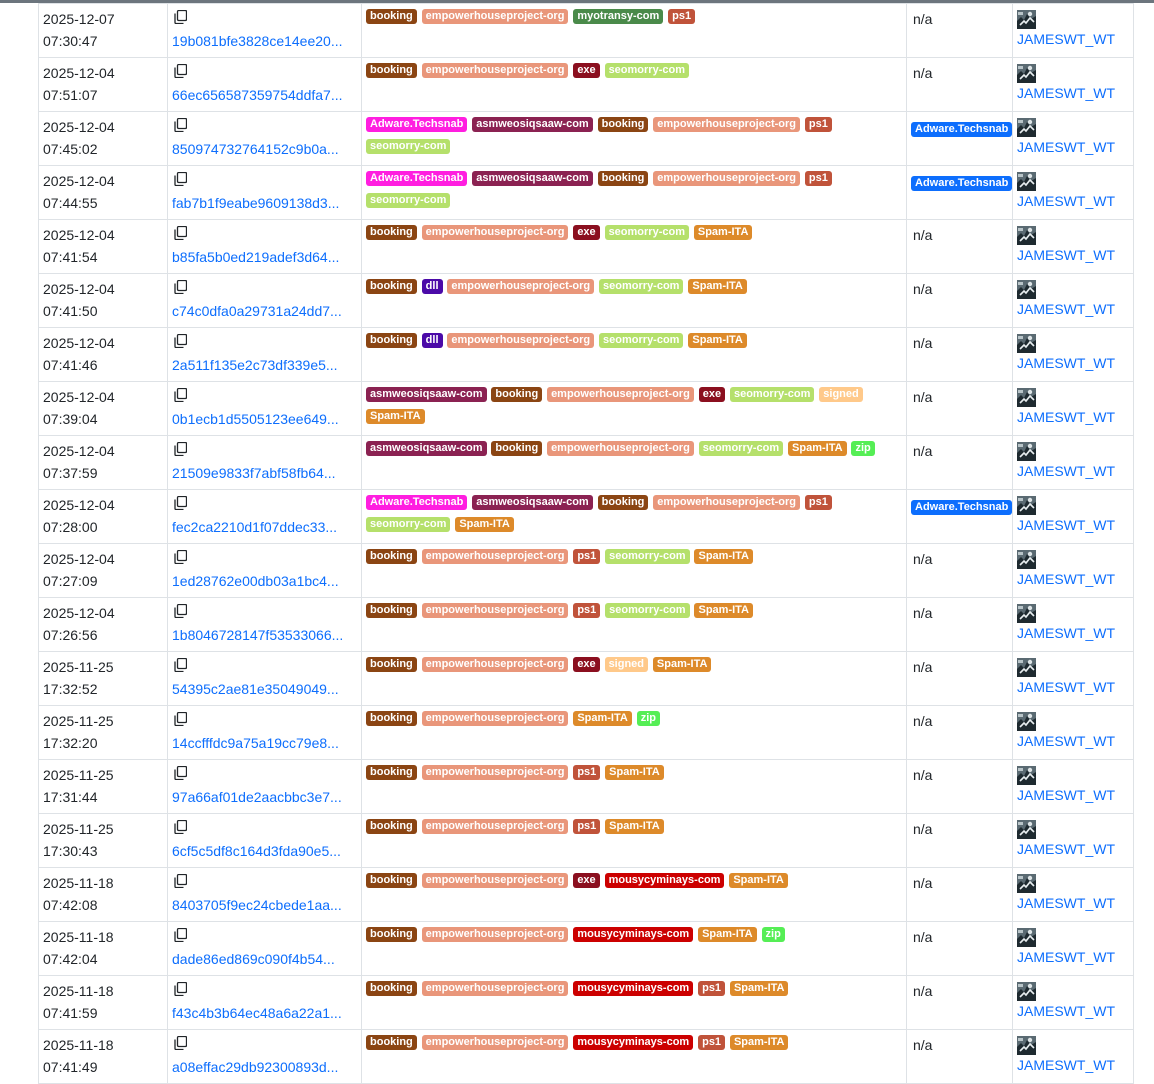 This screenshot has height=1084, width=1154. I want to click on tag-badge: Adware.Techsnab, so click(417, 178).